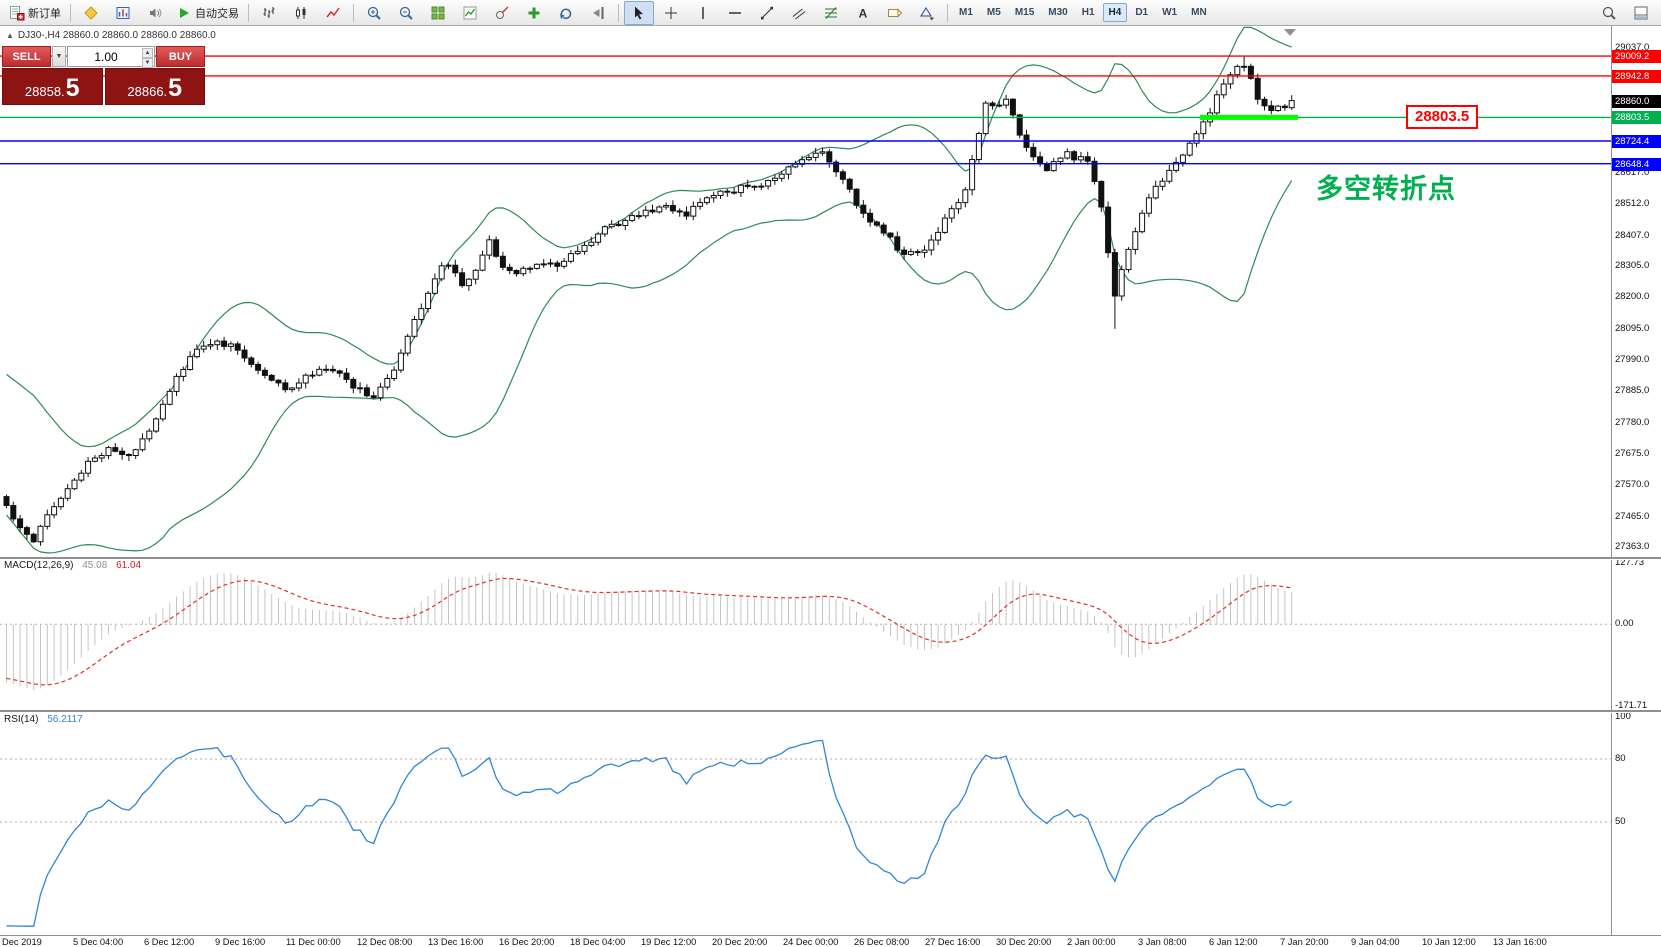 This screenshot has height=947, width=1661. What do you see at coordinates (703, 13) in the screenshot?
I see `vertical-line-button` at bounding box center [703, 13].